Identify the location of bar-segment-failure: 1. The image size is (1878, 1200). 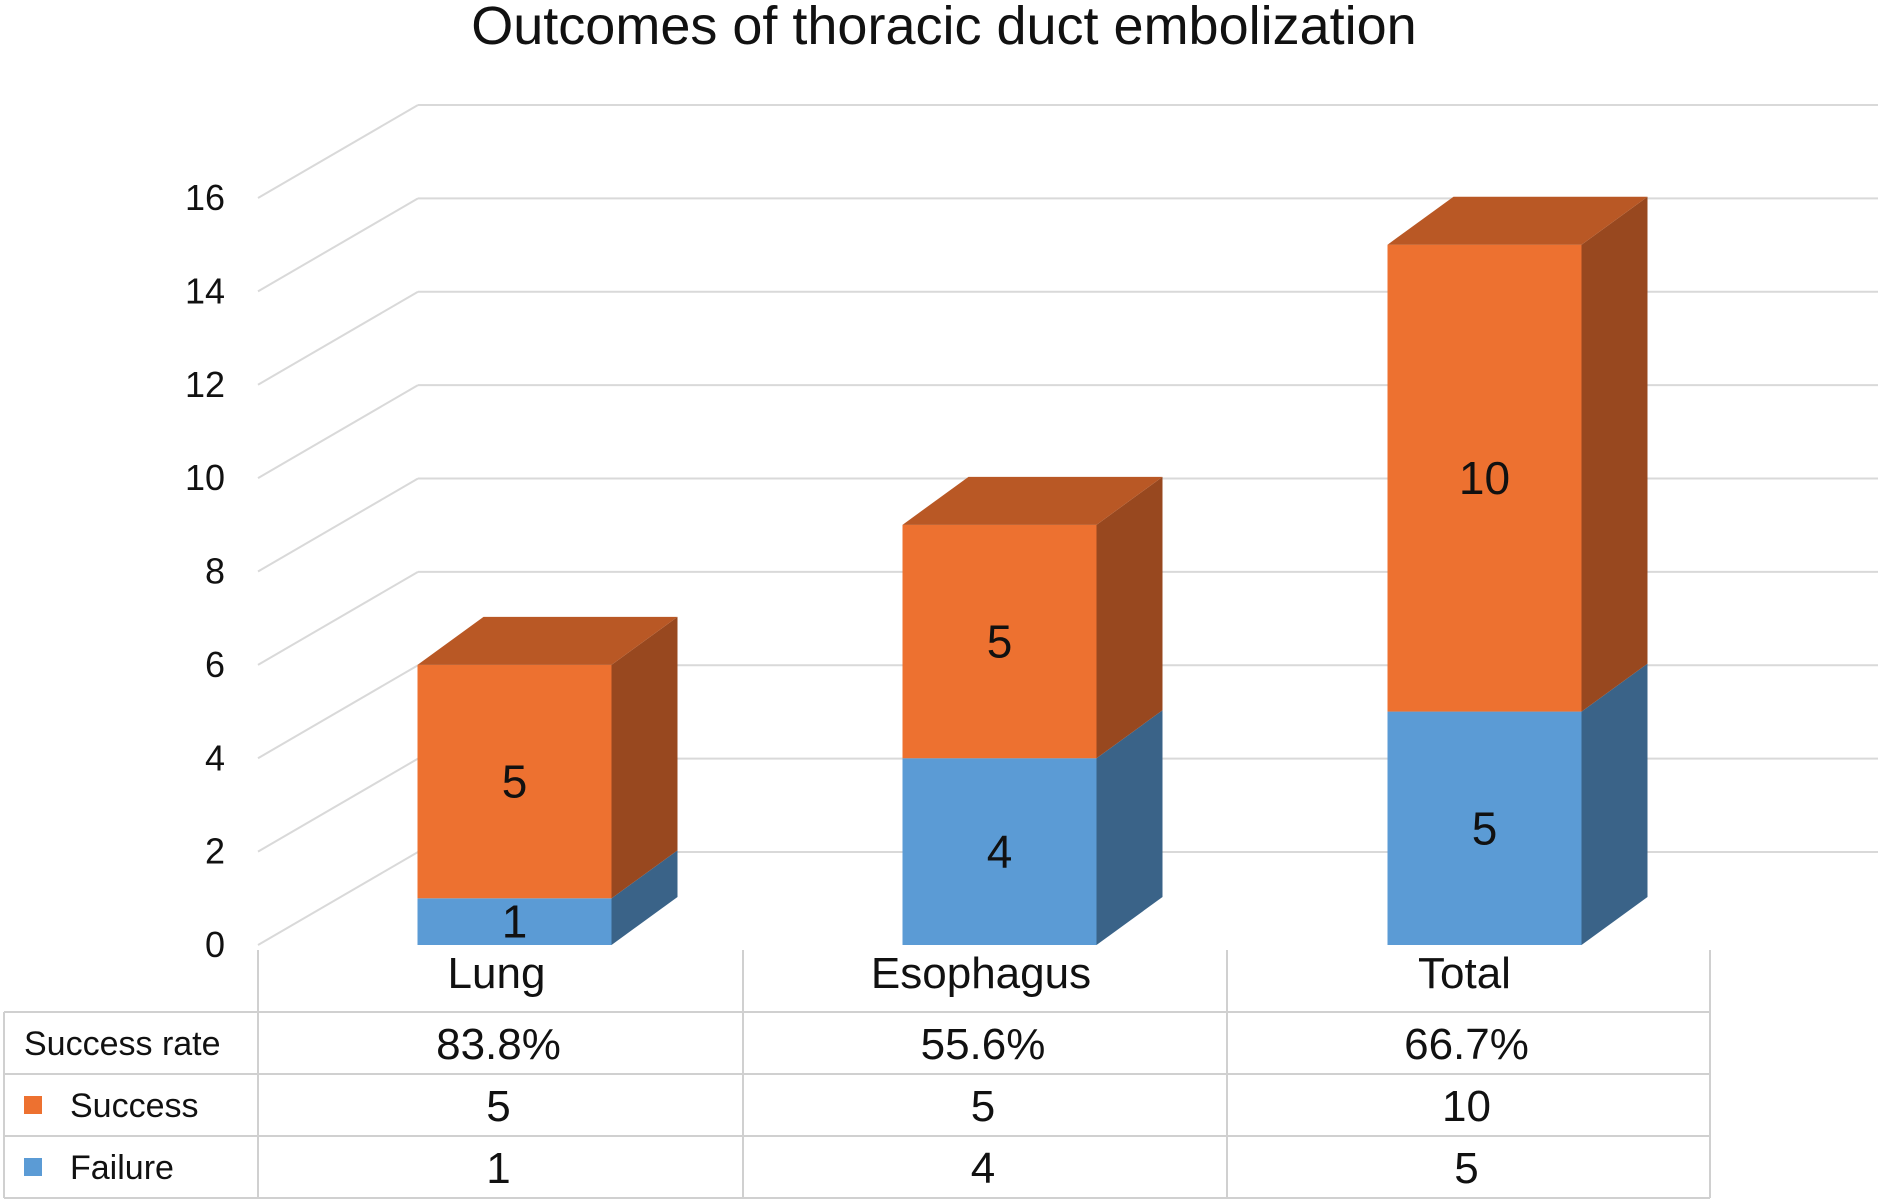
(547, 899).